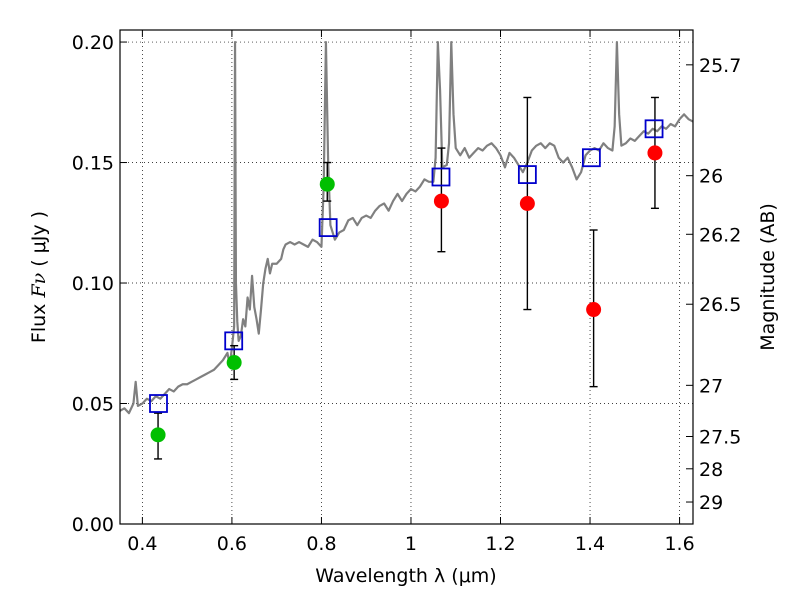 Image resolution: width=800 pixels, height=600 pixels. Describe the element at coordinates (768, 277) in the screenshot. I see `y2-axis-label: Magnitude (AB)` at that location.